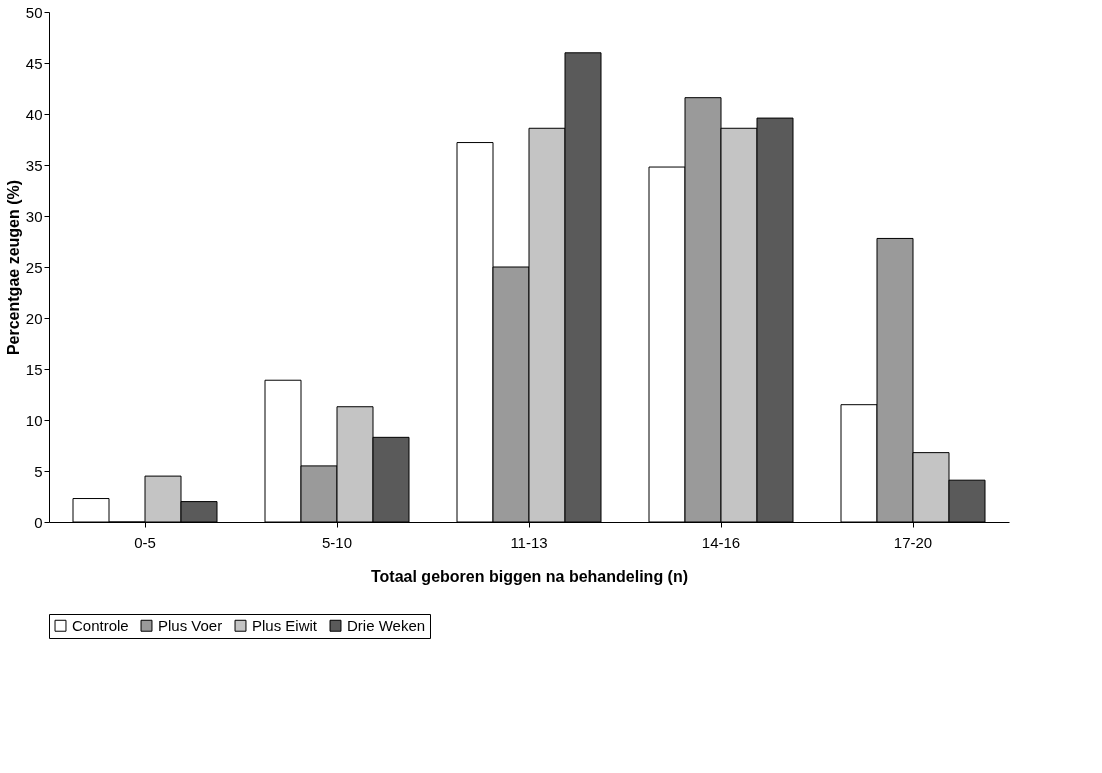 This screenshot has width=1102, height=773. What do you see at coordinates (38, 522) in the screenshot?
I see `y-tick-label: 0` at bounding box center [38, 522].